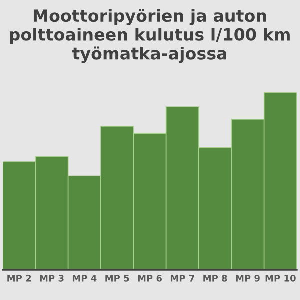  Describe the element at coordinates (182, 278) in the screenshot. I see `x-tick-label: MP 7` at that location.